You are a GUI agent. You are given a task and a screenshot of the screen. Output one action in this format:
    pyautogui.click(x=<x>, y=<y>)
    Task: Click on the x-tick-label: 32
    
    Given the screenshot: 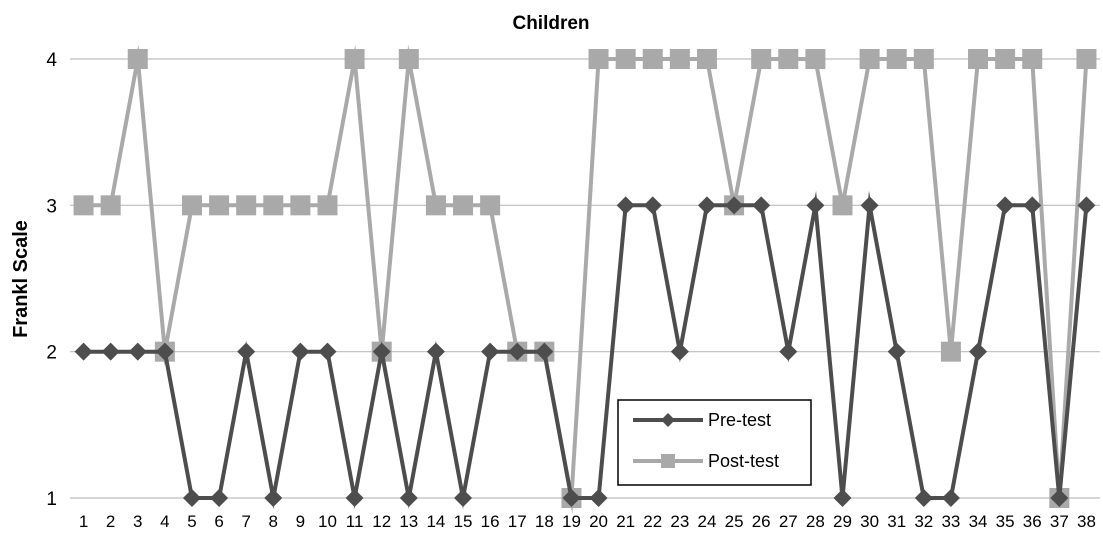 What is the action you would take?
    pyautogui.click(x=923, y=521)
    